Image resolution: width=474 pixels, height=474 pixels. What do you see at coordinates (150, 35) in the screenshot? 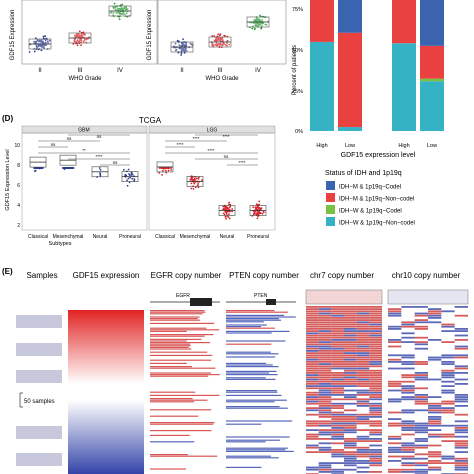
I see `panel-b-ylabel: GDF15 Expression` at bounding box center [150, 35].